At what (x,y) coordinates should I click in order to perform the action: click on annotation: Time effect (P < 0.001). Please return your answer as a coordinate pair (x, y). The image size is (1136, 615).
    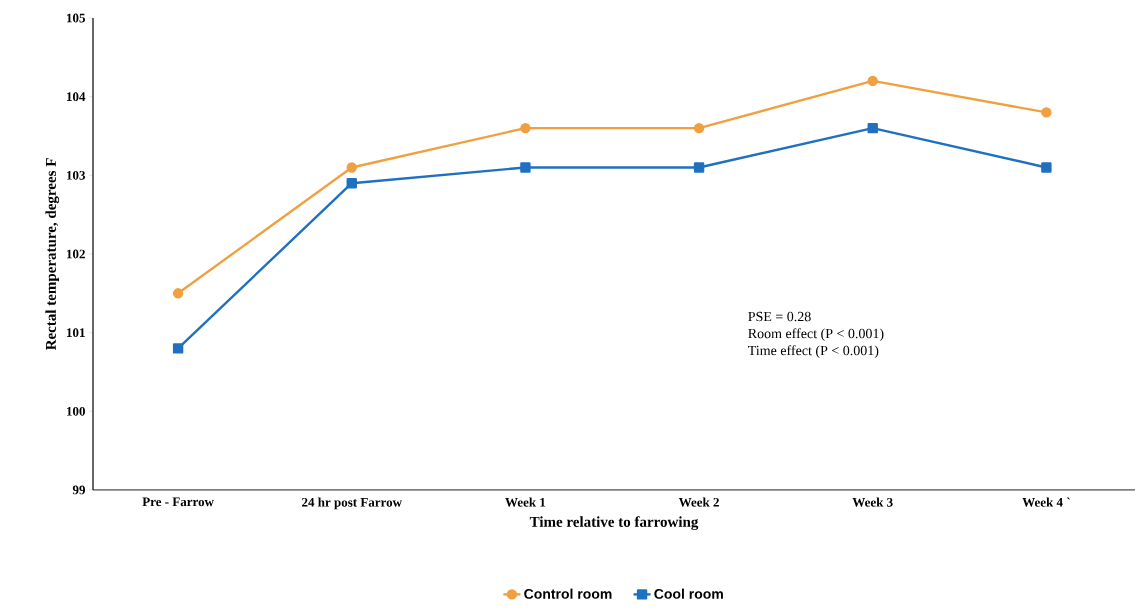
    Looking at the image, I should click on (813, 352).